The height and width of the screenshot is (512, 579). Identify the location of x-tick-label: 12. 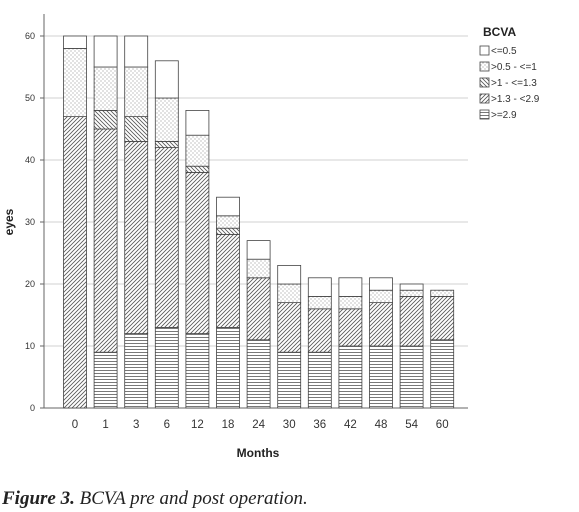
(197, 425).